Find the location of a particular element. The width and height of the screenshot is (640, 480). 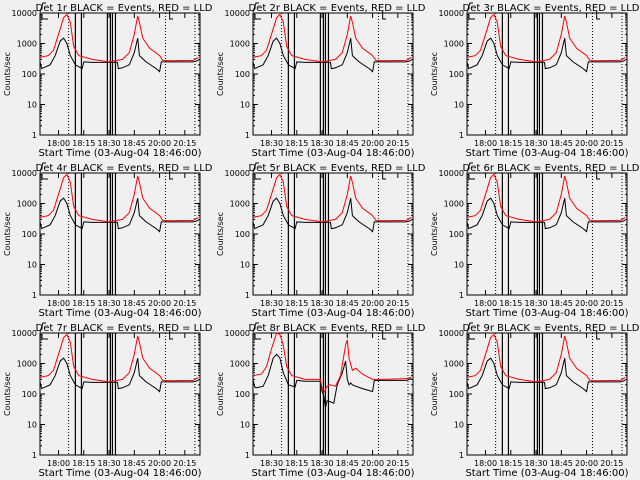

panel-title: Det 9r BLACK = Events, RED = LLD is located at coordinates (551, 328).